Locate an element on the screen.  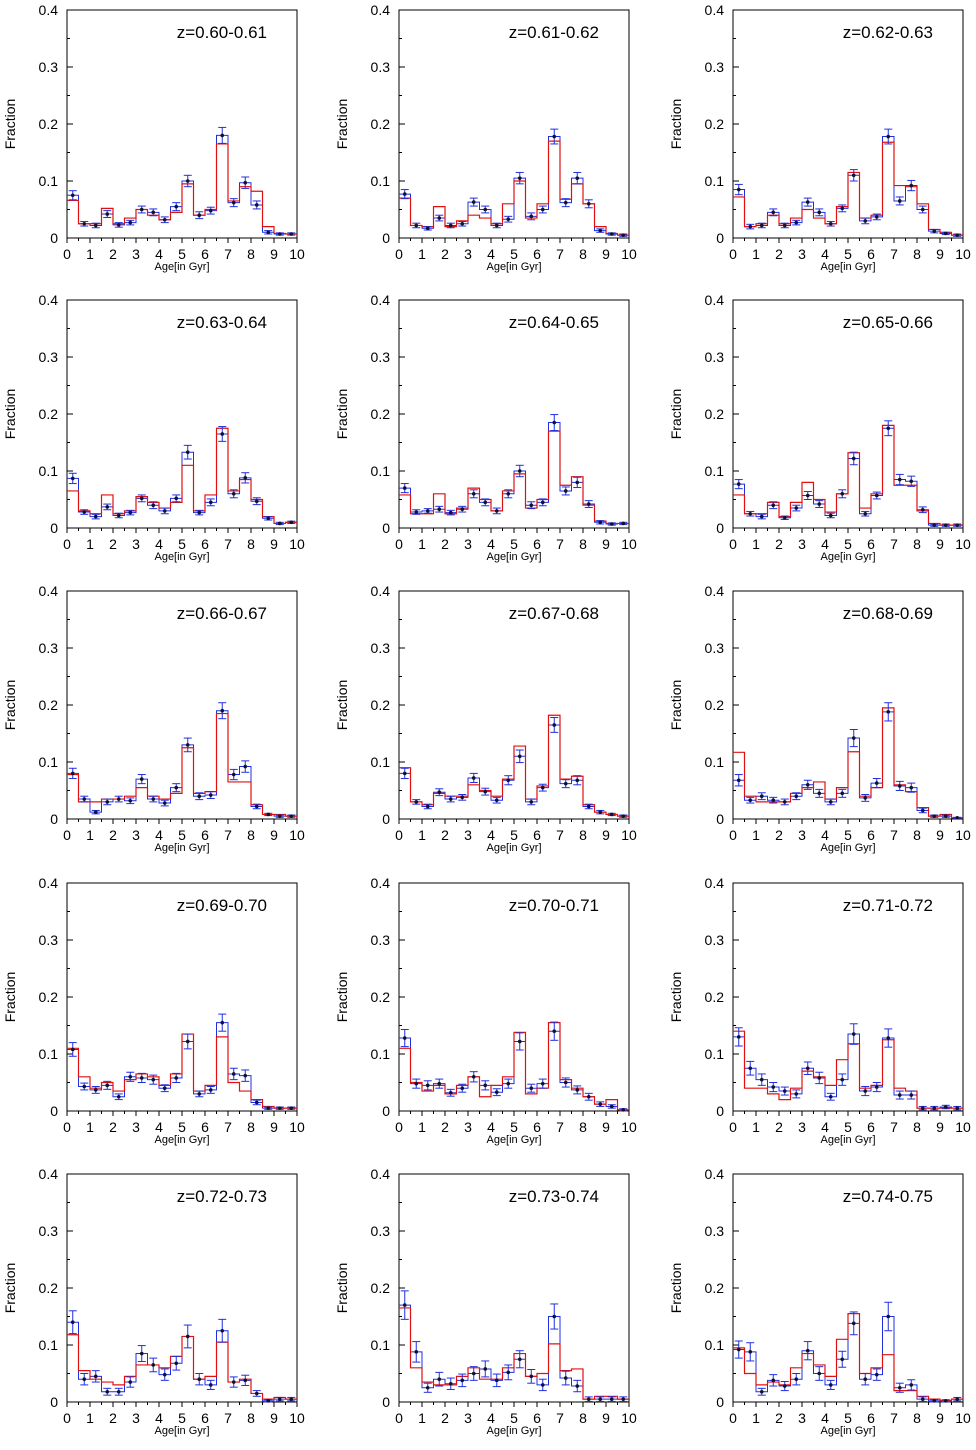
panel-title: z=0.74-0.75 is located at coordinates (888, 1196).